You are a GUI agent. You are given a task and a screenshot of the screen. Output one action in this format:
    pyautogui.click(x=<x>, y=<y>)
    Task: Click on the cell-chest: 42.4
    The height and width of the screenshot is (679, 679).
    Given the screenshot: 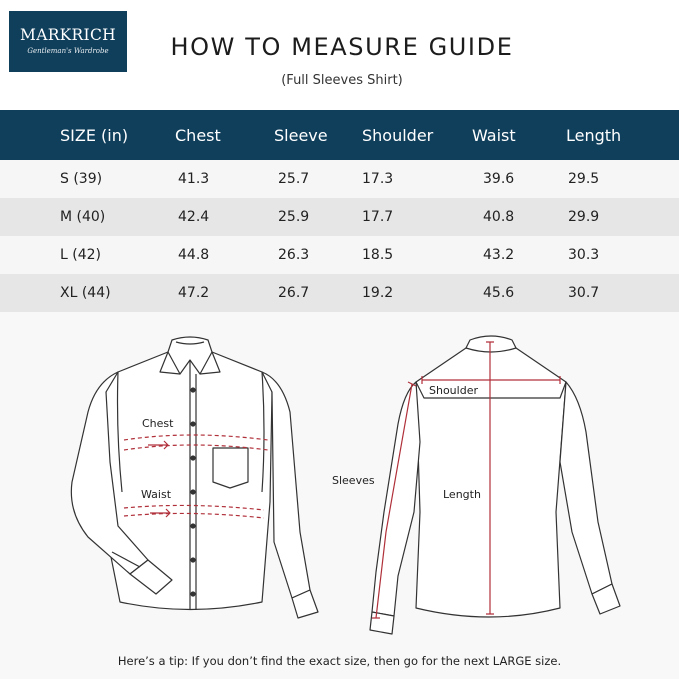 What is the action you would take?
    pyautogui.click(x=194, y=217)
    